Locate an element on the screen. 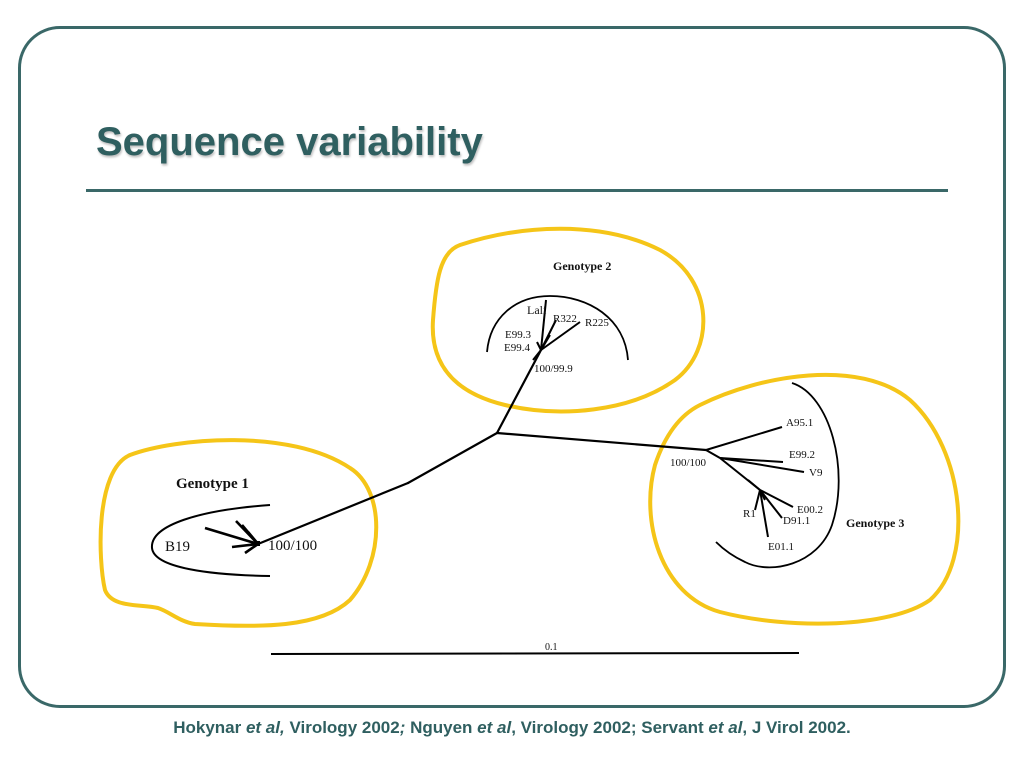 The height and width of the screenshot is (768, 1024). genotype2-isolate-e99-3: E99.3 is located at coordinates (518, 335).